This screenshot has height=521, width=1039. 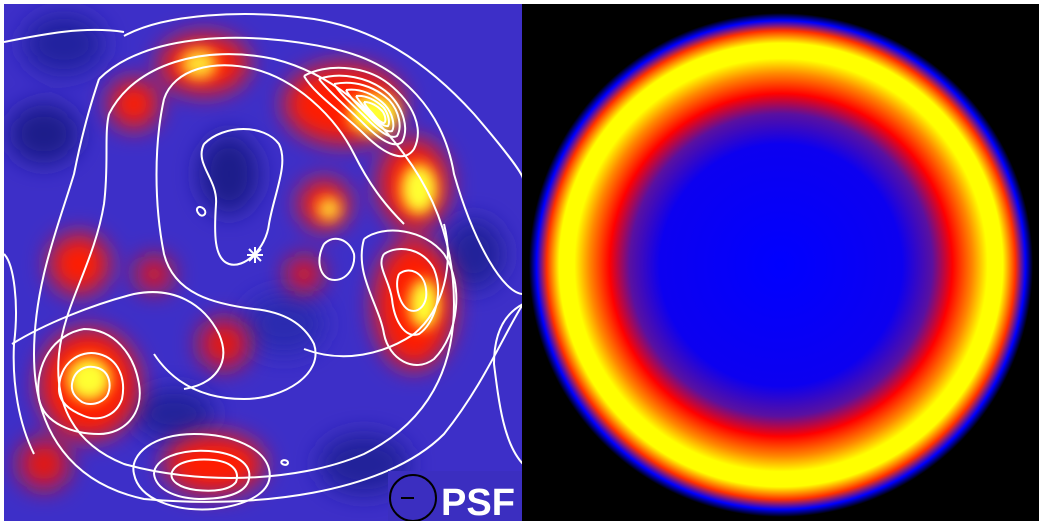 I want to click on psf-label: PSF, so click(x=478, y=501).